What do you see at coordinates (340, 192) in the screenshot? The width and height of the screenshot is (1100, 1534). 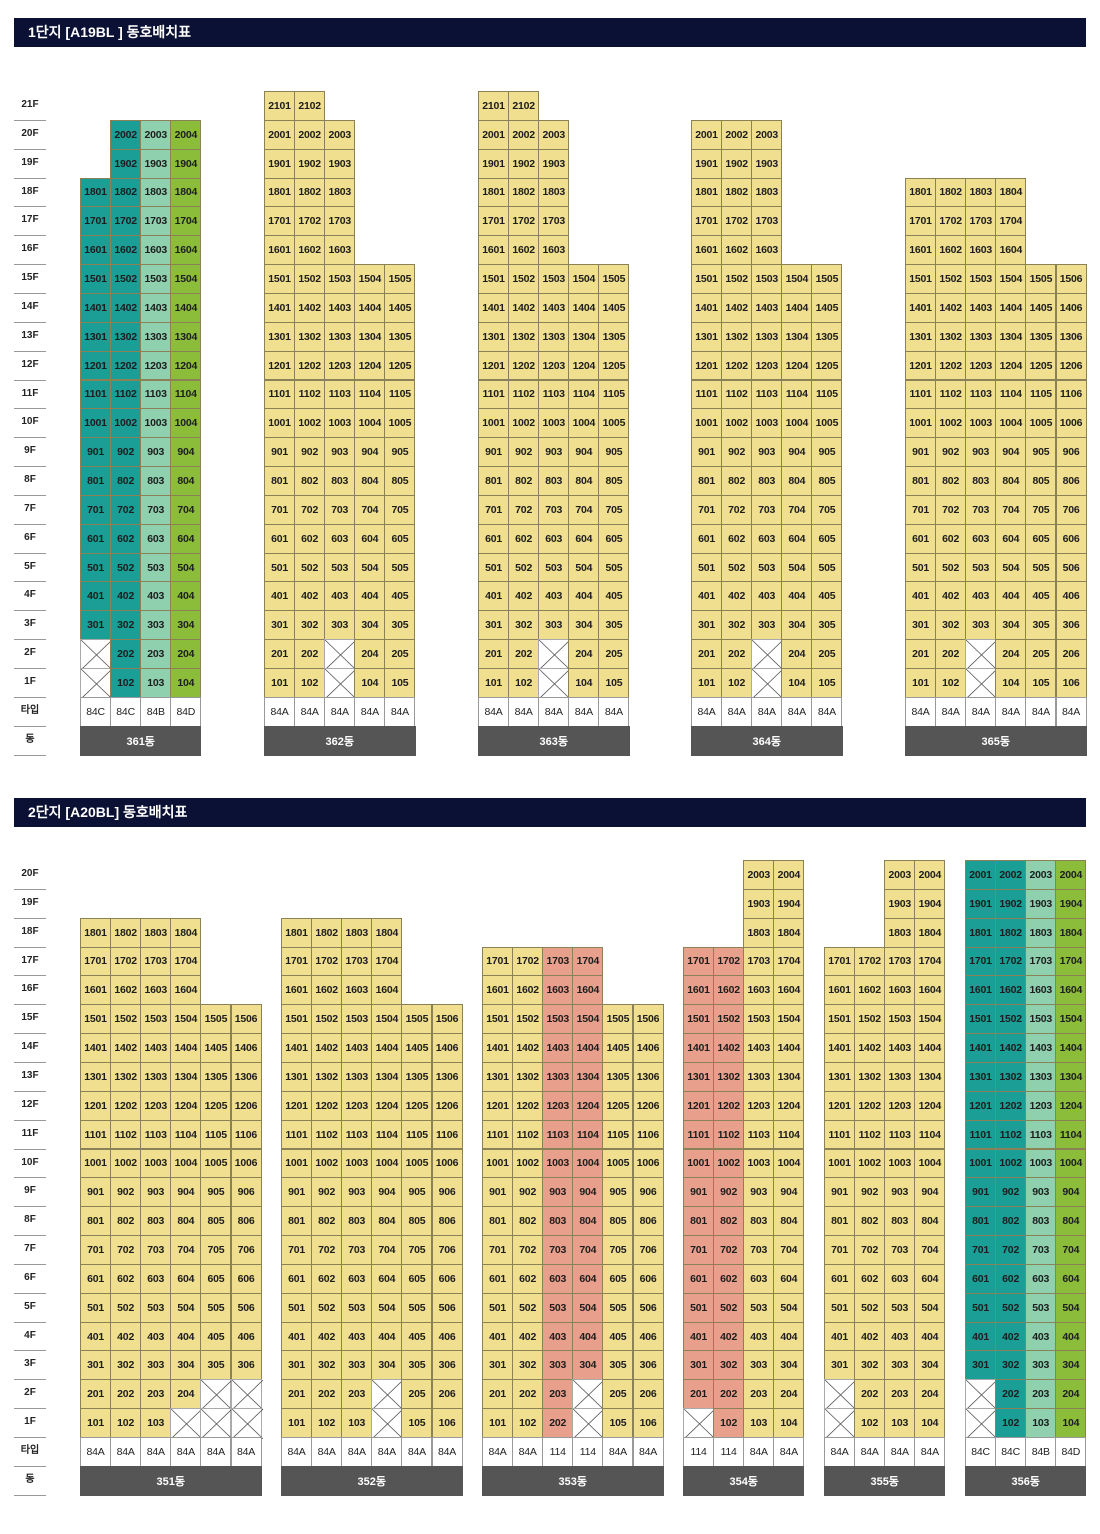 I see `unit-cell: 1803` at bounding box center [340, 192].